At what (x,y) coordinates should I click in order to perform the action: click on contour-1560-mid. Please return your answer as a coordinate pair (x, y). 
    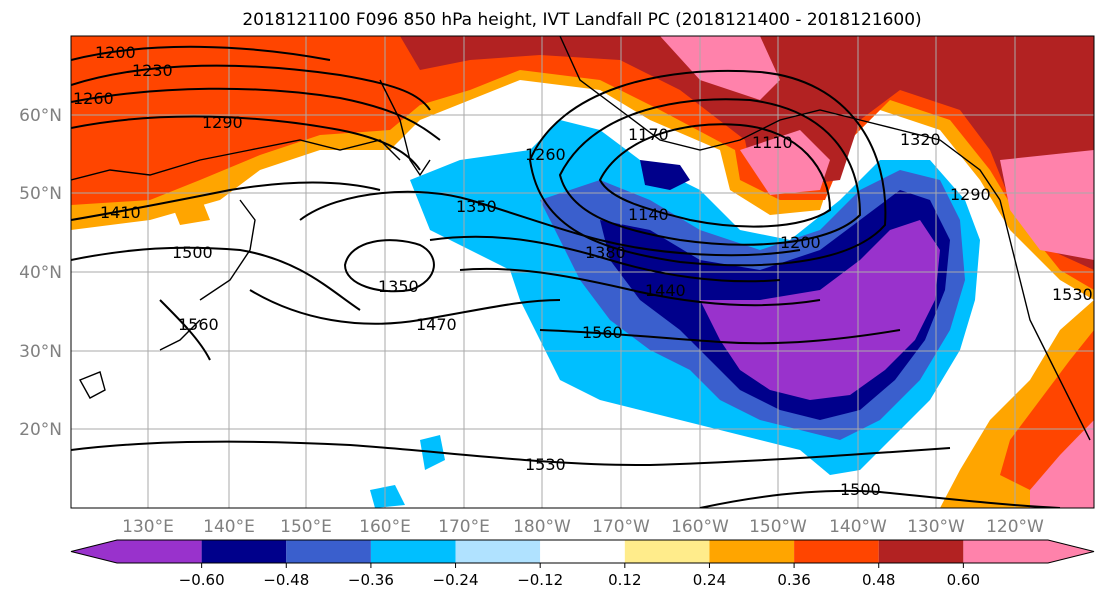
    Looking at the image, I should click on (720, 337).